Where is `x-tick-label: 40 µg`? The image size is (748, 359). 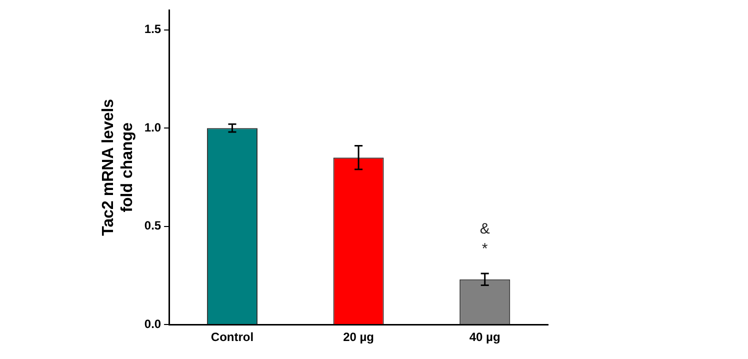 x-tick-label: 40 µg is located at coordinates (484, 337).